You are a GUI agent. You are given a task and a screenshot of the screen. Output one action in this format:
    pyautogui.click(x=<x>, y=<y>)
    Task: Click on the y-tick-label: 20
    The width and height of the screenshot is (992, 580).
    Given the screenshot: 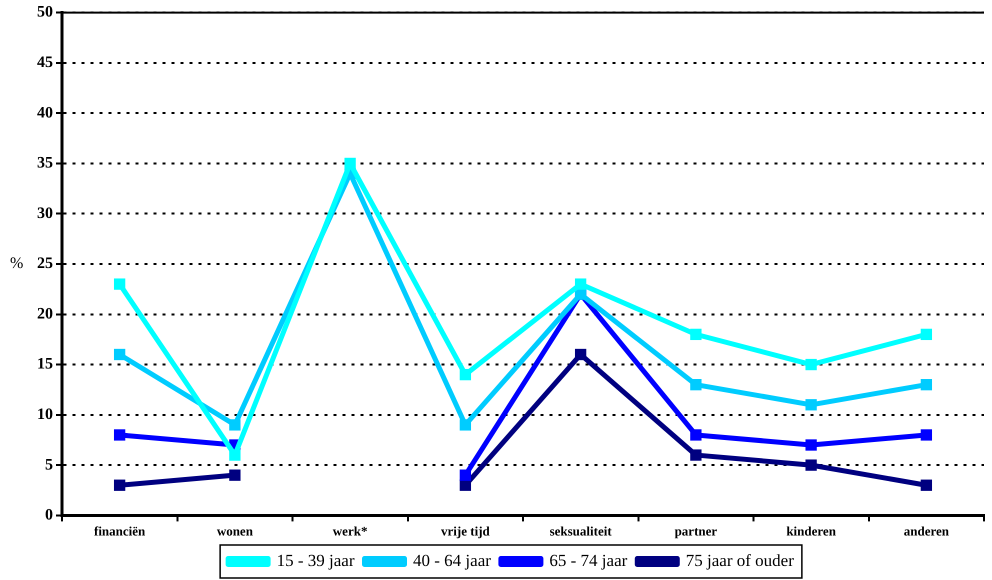 What is the action you would take?
    pyautogui.click(x=45, y=313)
    